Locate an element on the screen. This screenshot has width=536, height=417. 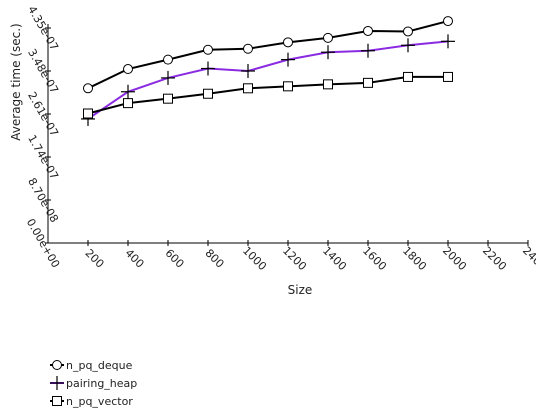
x-tick-label: 200 is located at coordinates (94, 259).